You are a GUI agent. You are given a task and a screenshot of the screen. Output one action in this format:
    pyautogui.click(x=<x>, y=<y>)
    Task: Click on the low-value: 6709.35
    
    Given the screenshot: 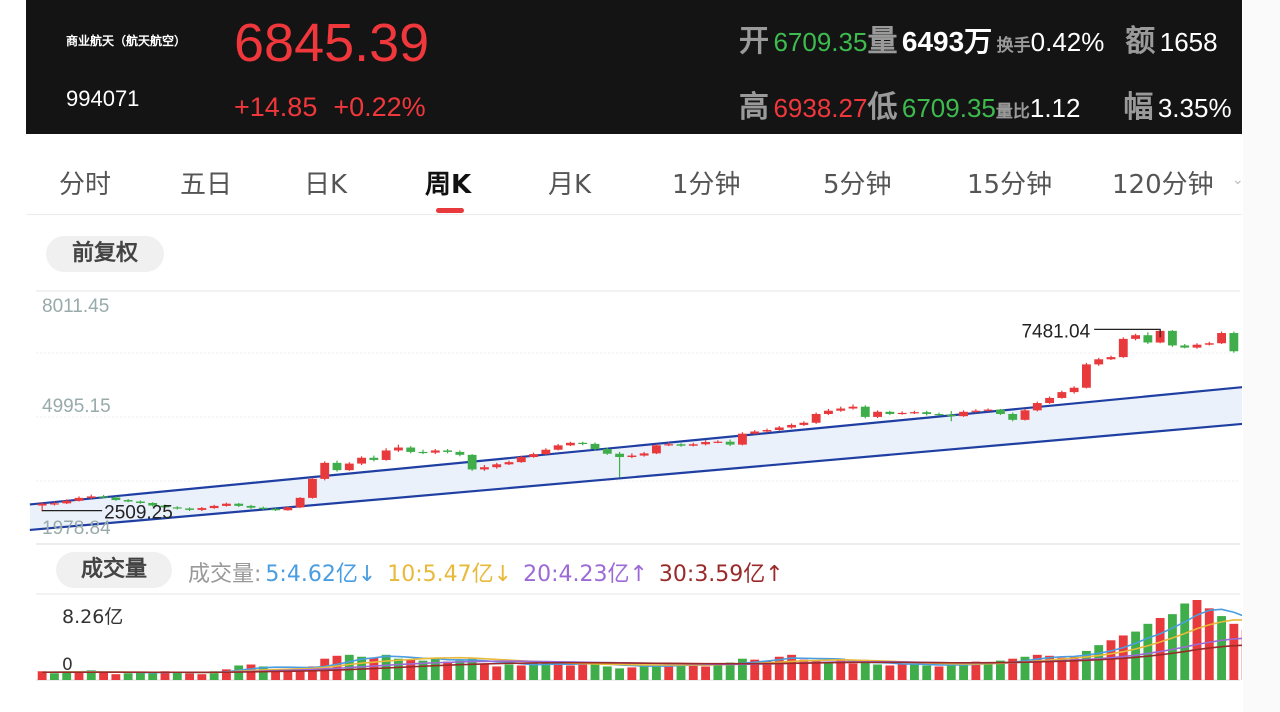 What is the action you would take?
    pyautogui.click(x=948, y=108)
    